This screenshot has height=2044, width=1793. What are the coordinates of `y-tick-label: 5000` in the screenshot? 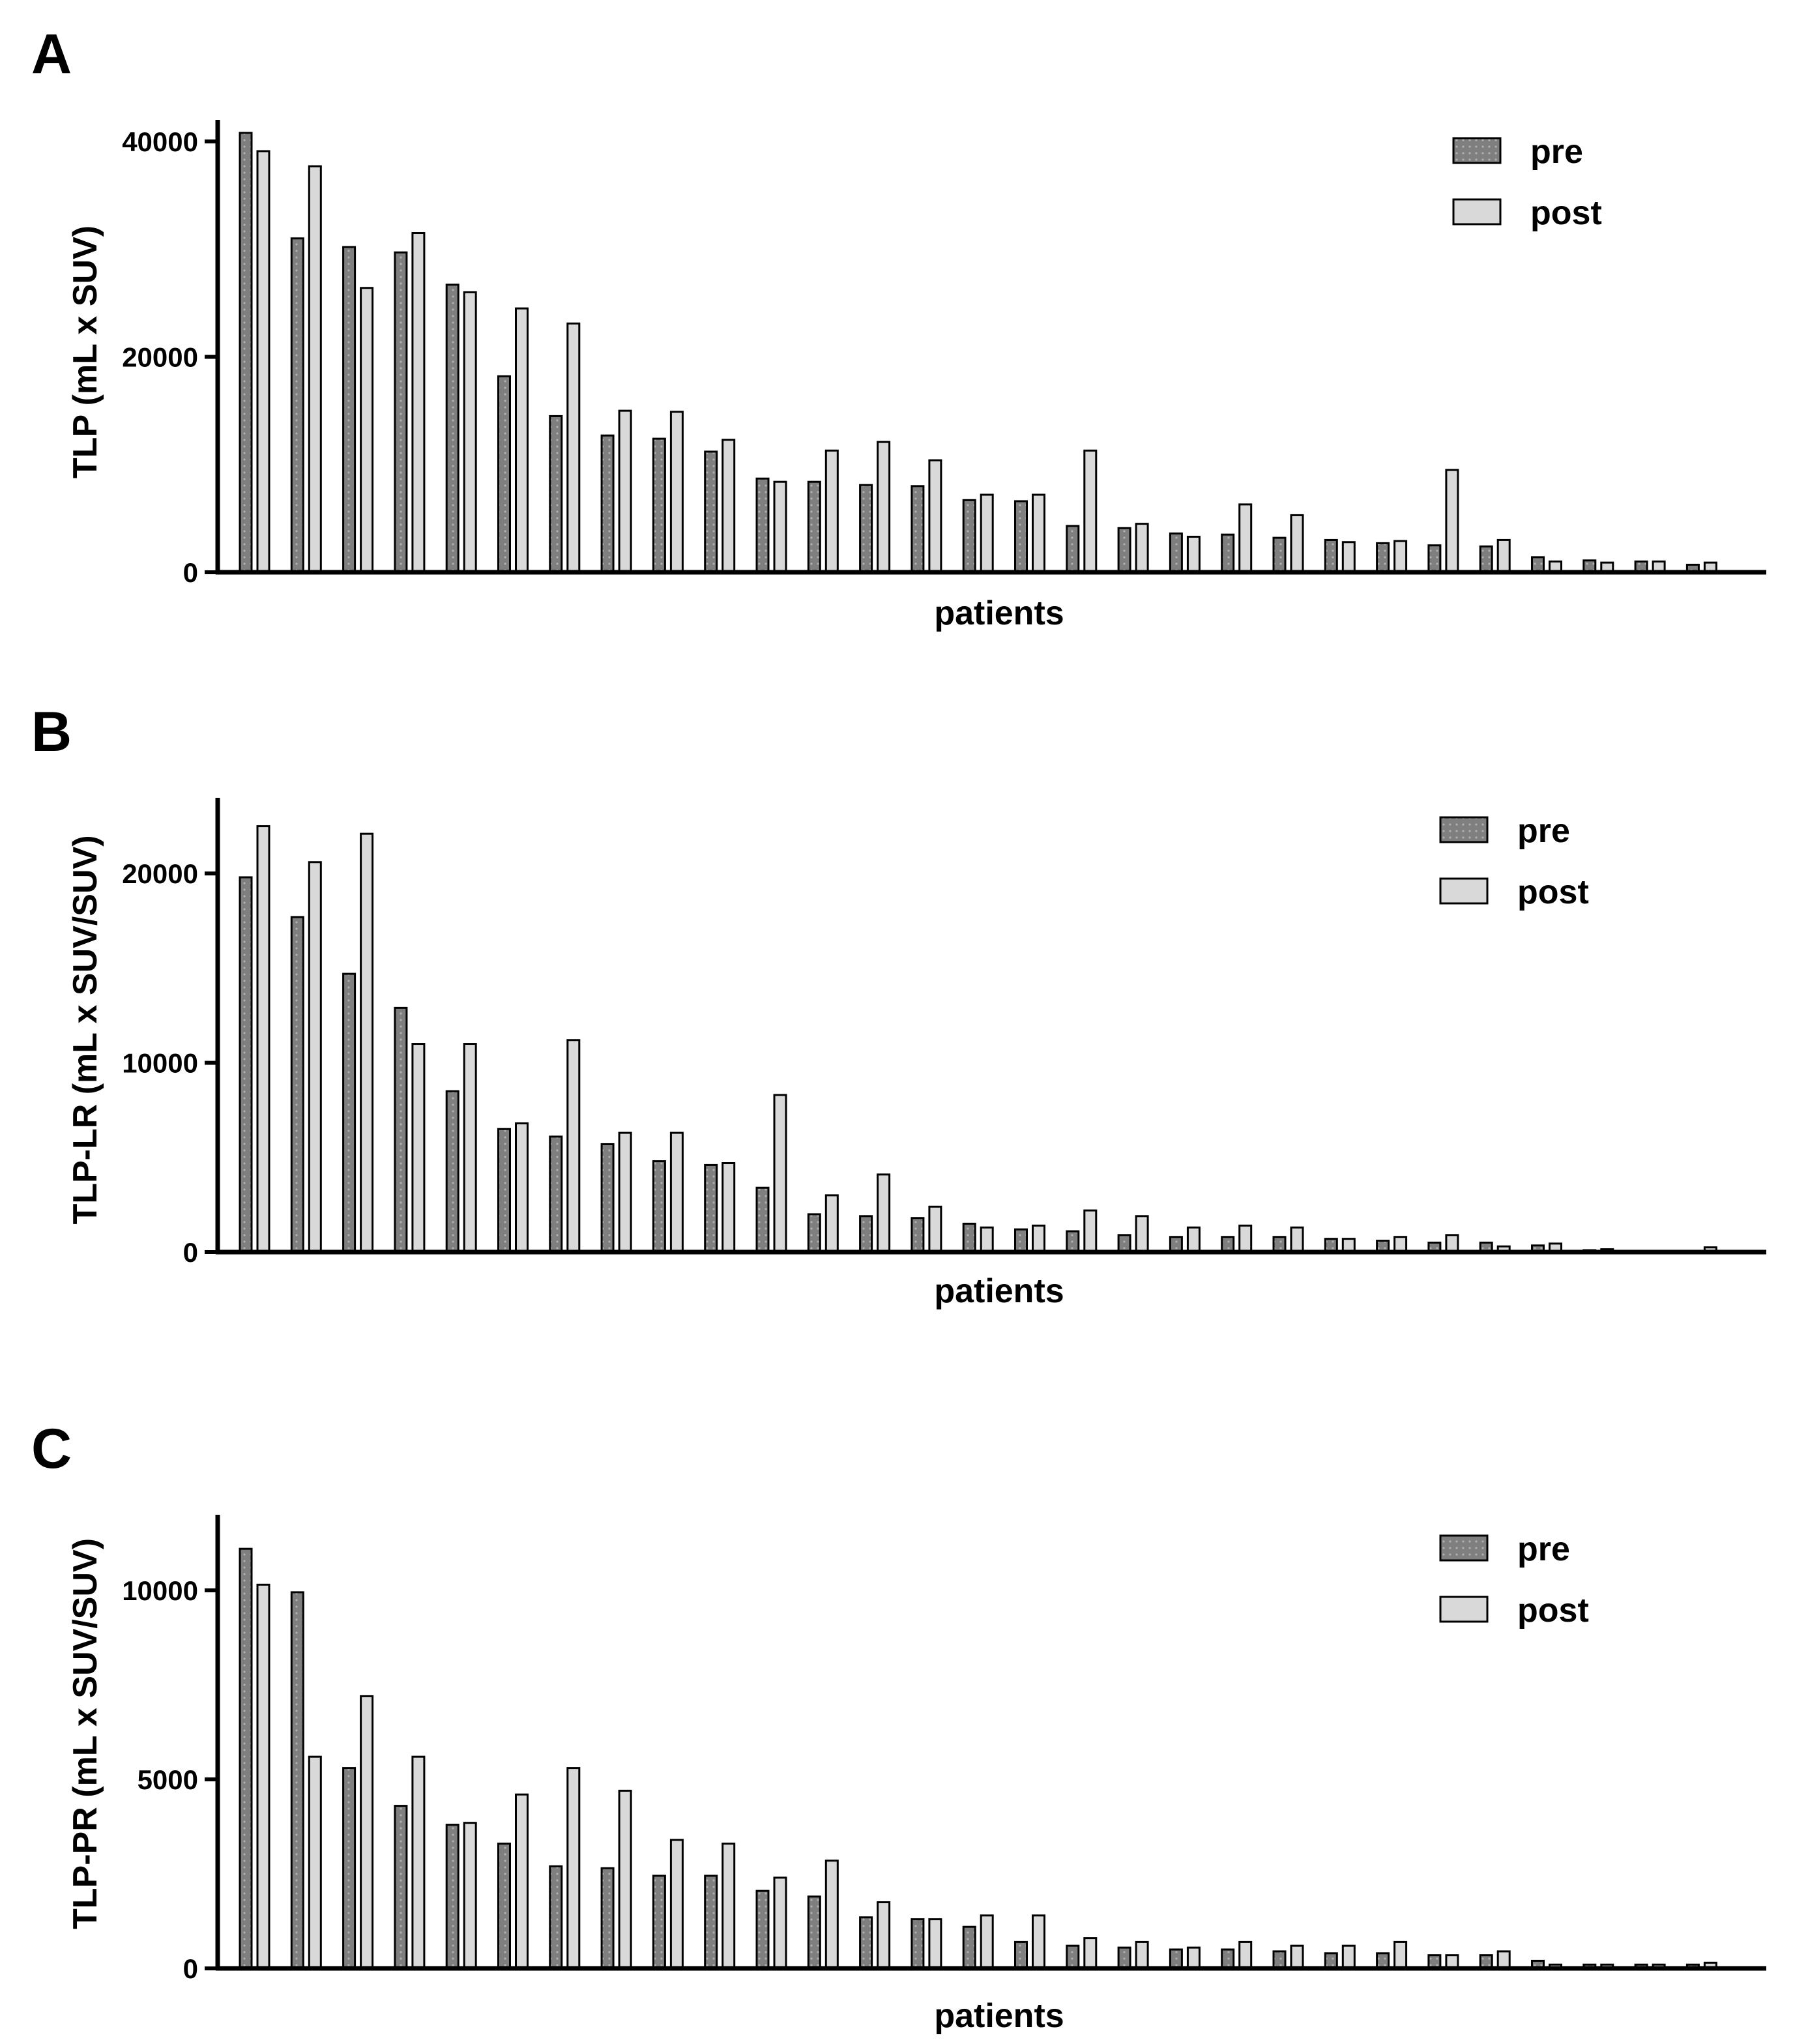 It's located at (168, 1779).